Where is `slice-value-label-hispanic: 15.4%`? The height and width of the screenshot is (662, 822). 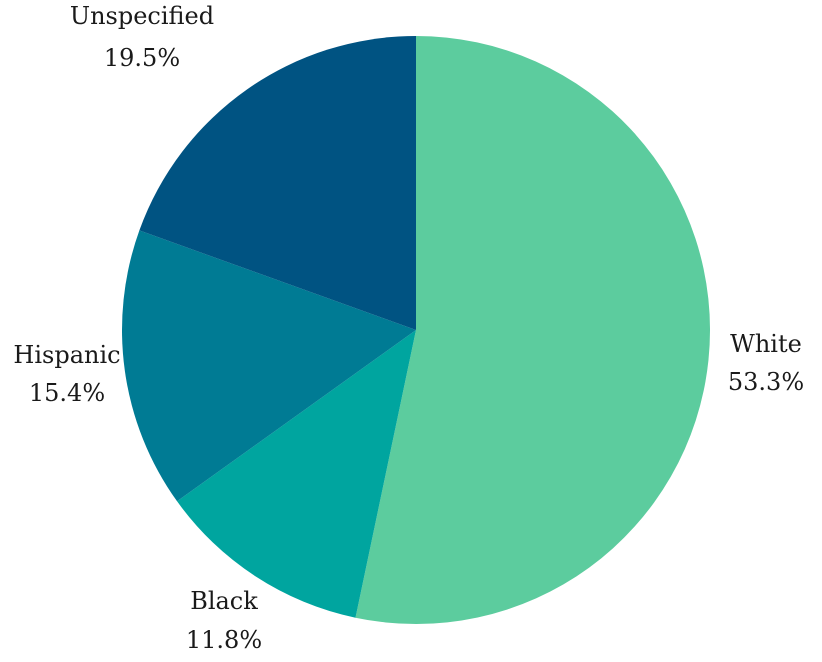 slice-value-label-hispanic: 15.4% is located at coordinates (67, 393).